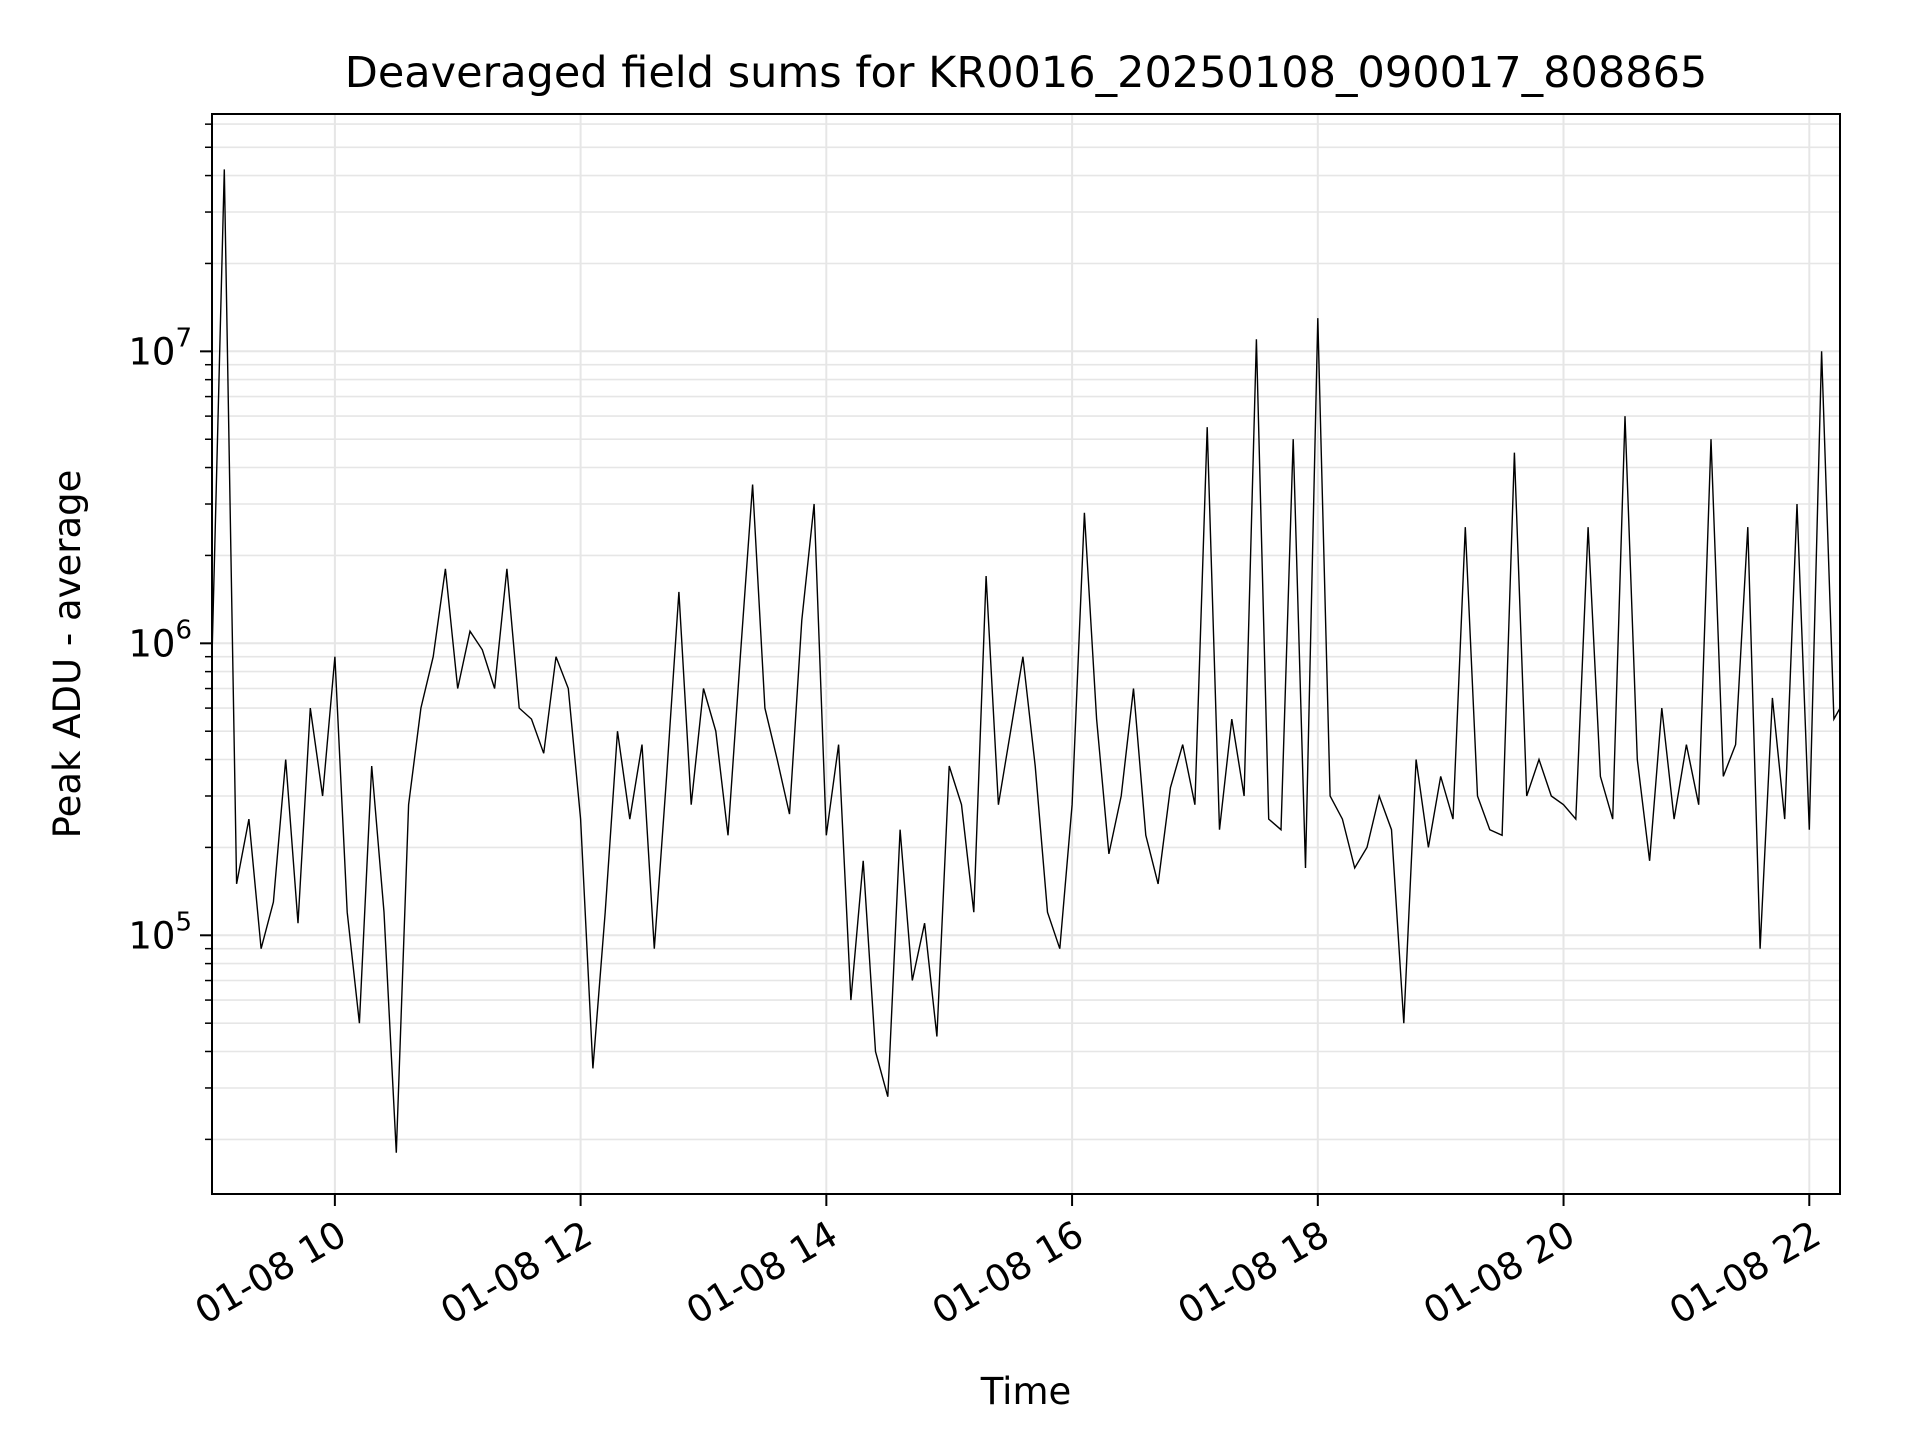  Describe the element at coordinates (271, 1273) in the screenshot. I see `x-tick-label: 01-08 10` at that location.